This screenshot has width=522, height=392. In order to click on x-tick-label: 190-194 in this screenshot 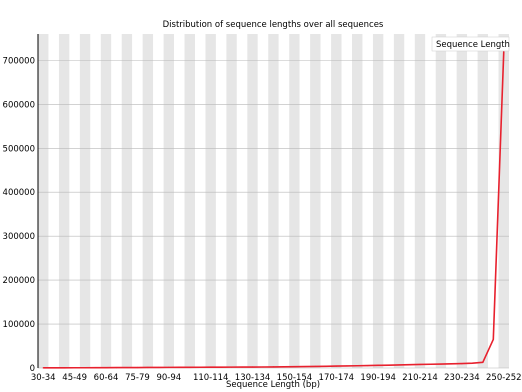, I will do `click(378, 378)`.